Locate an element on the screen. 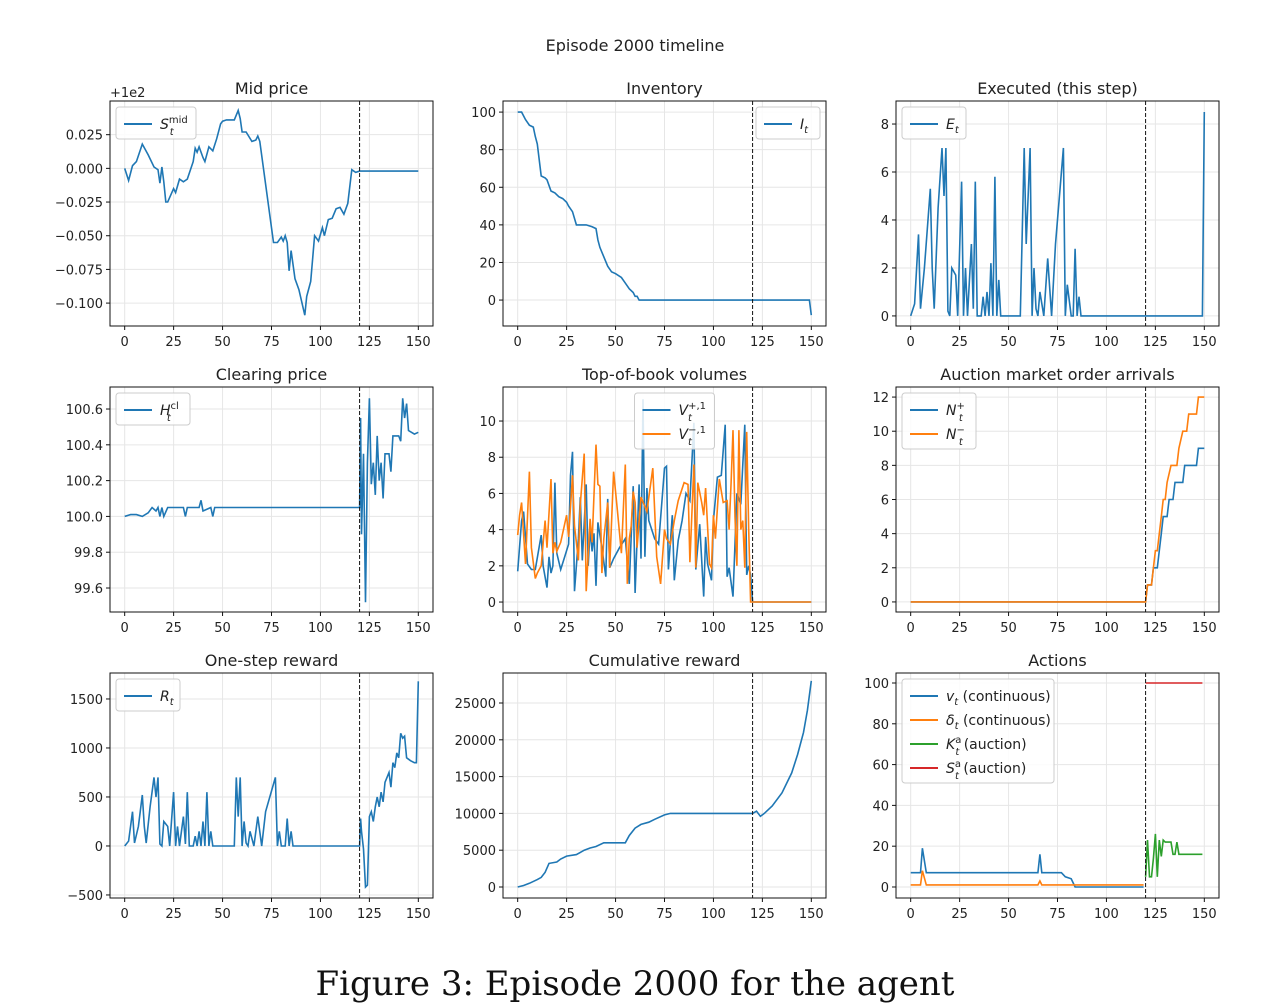 This screenshot has height=1008, width=1270. legend-label: Rt is located at coordinates (167, 698).